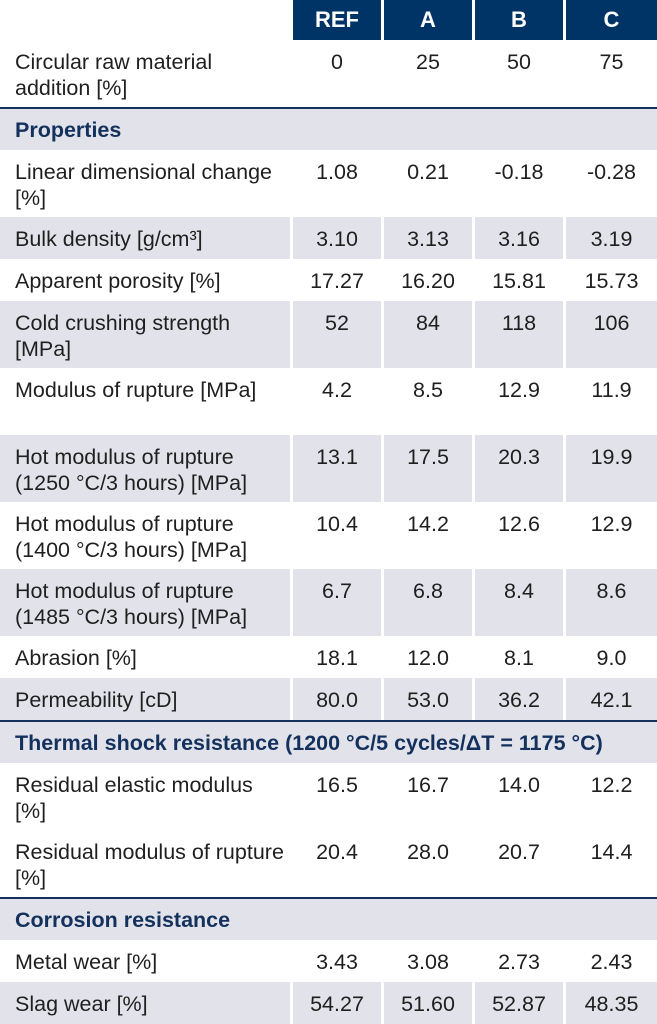 The image size is (657, 1024). I want to click on cell-ref: 13.1, so click(335, 468).